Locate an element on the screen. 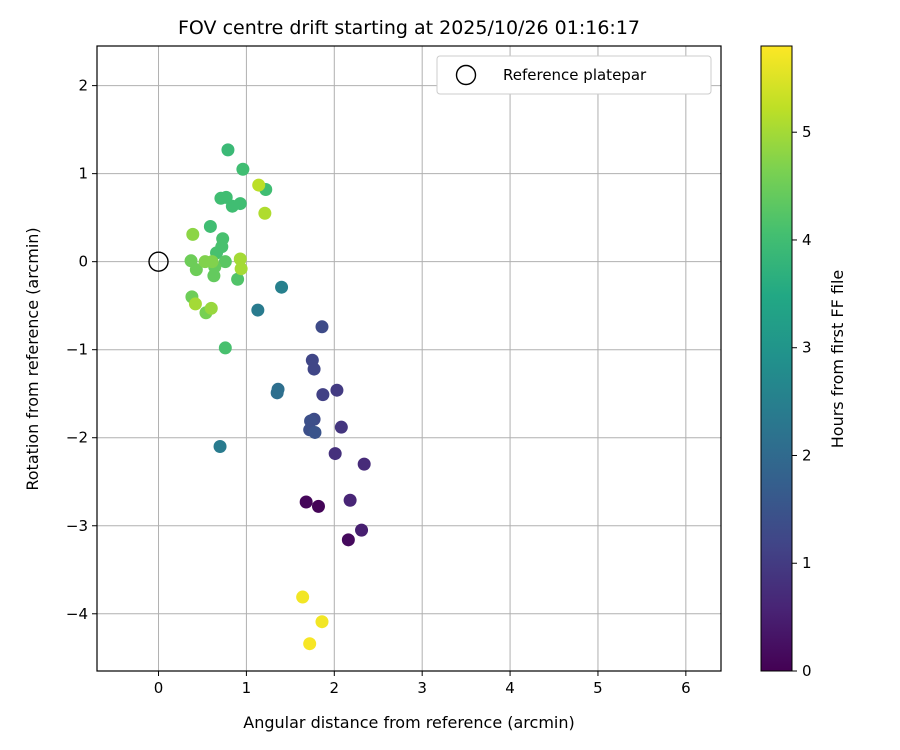 This screenshot has width=900, height=750. x-tick-label: 2 is located at coordinates (335, 688).